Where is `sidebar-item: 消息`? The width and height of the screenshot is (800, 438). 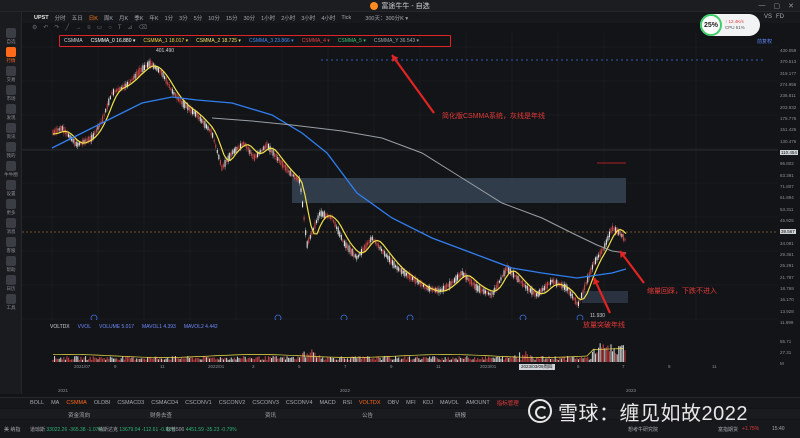
sidebar-item: 消息 is located at coordinates (11, 226).